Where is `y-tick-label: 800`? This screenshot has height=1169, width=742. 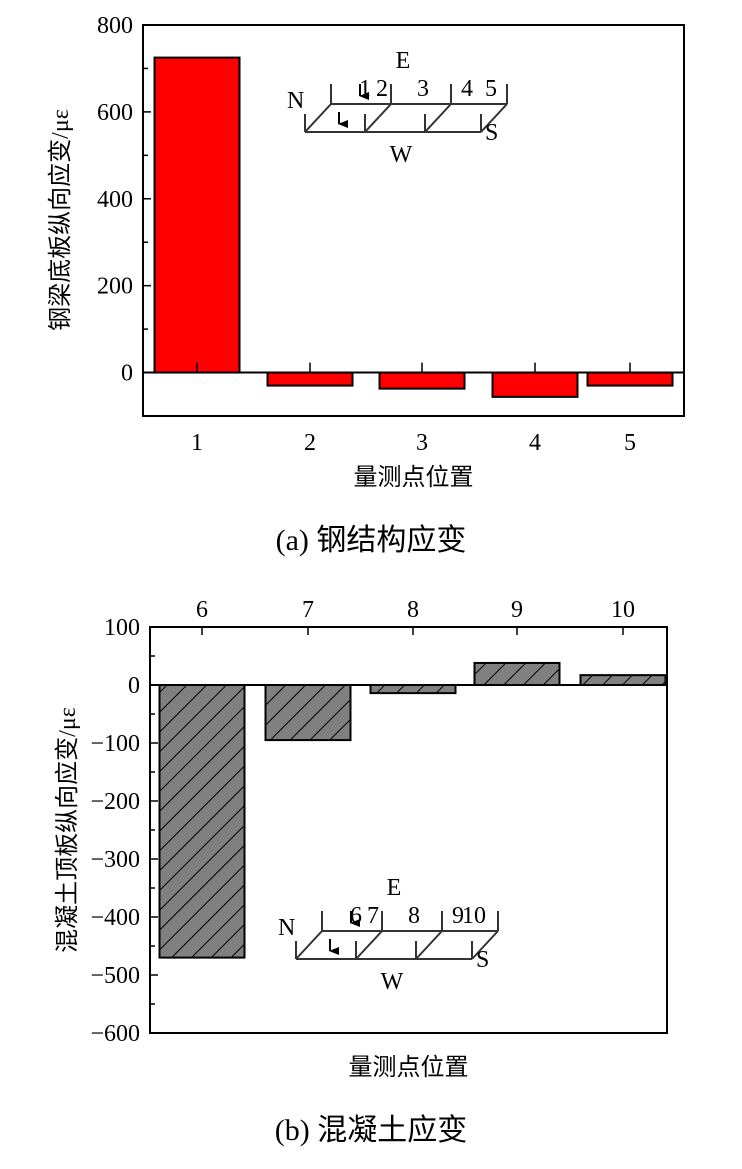
y-tick-label: 800 is located at coordinates (115, 26).